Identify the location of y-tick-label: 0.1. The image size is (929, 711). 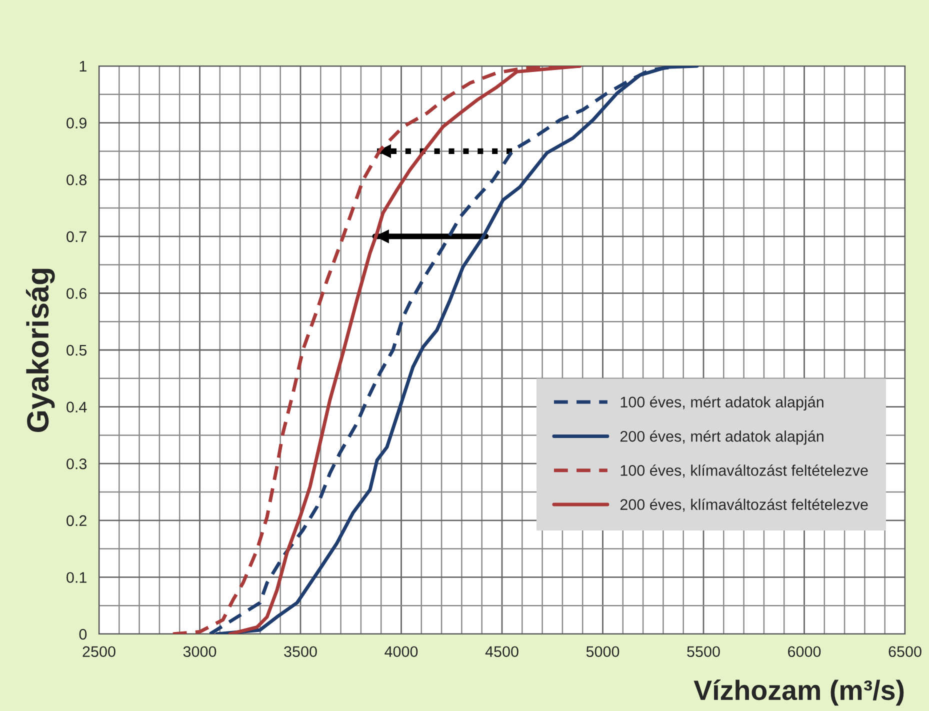
(76, 577).